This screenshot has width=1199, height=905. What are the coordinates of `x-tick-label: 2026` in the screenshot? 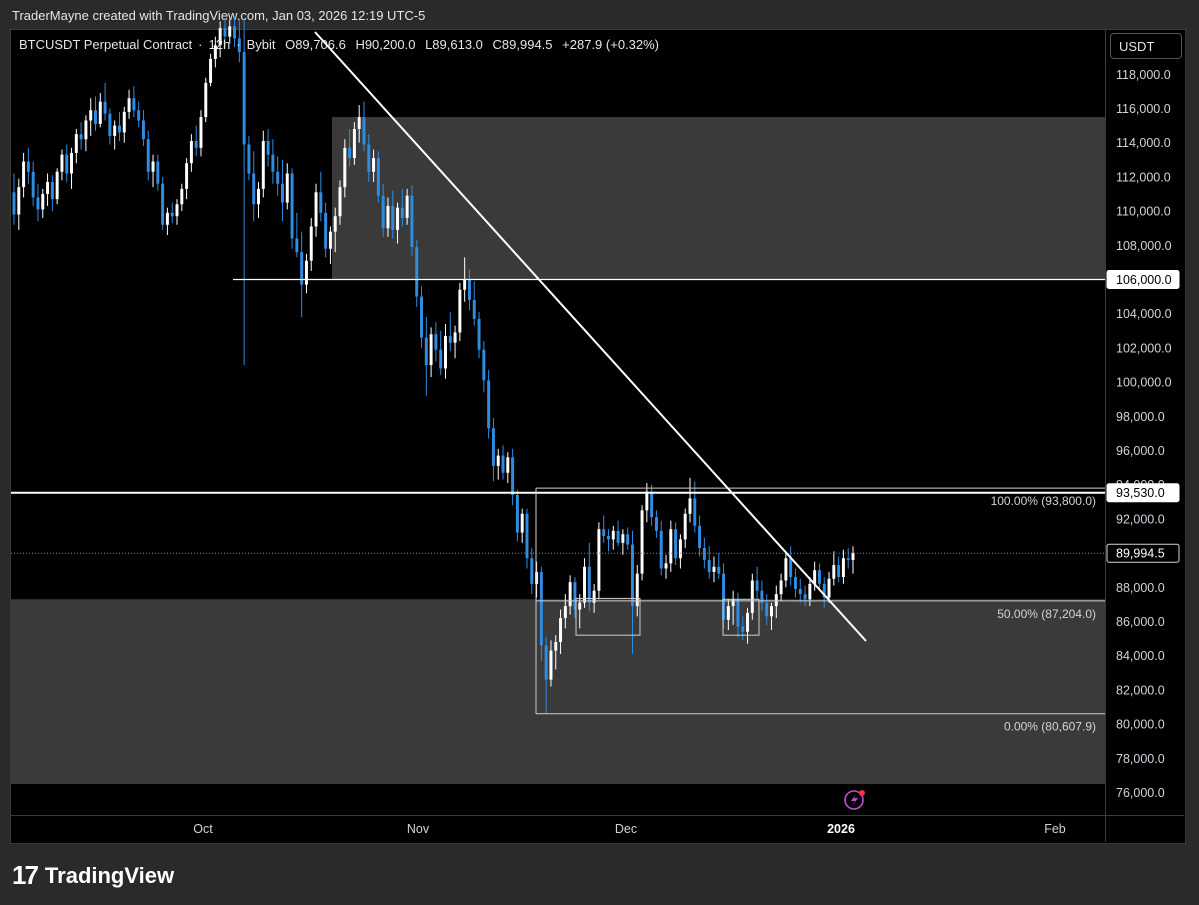 It's located at (841, 829).